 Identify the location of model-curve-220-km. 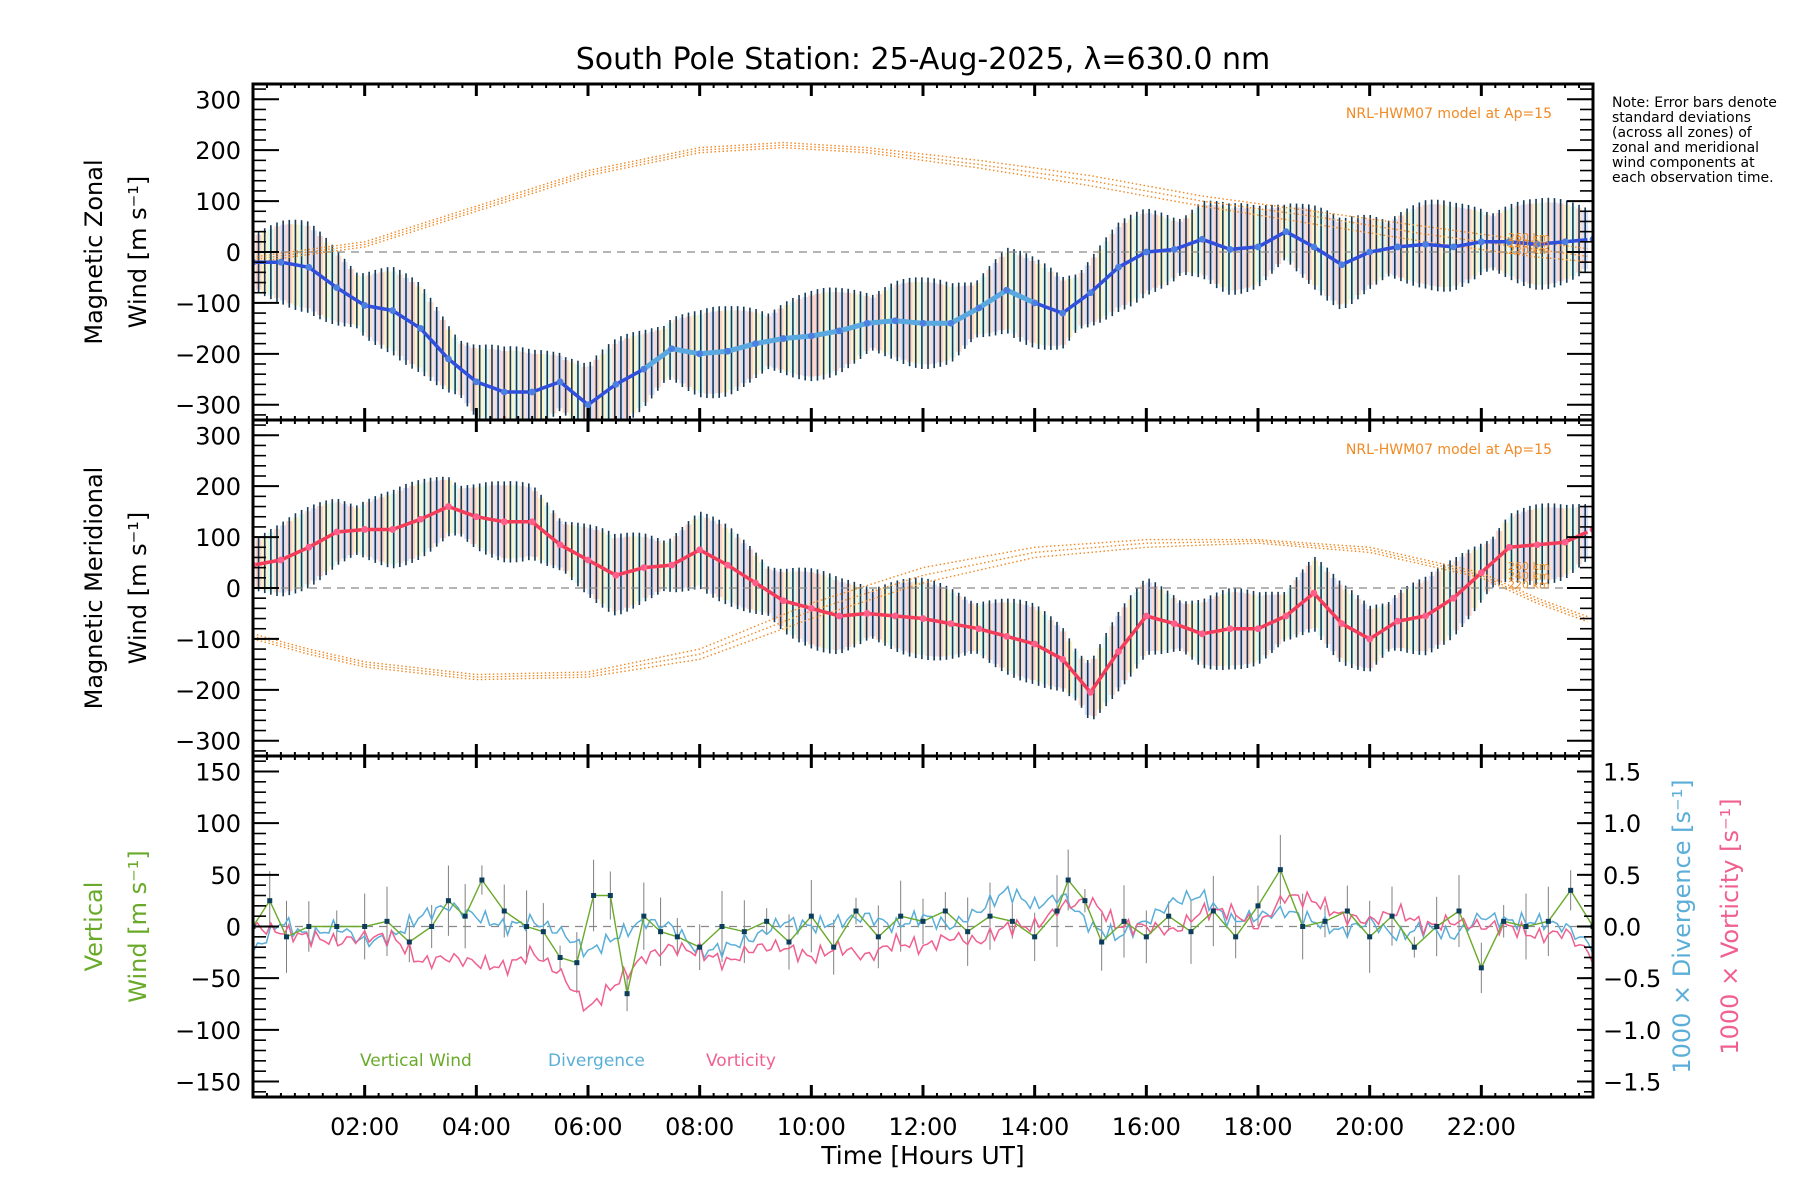
(920, 611).